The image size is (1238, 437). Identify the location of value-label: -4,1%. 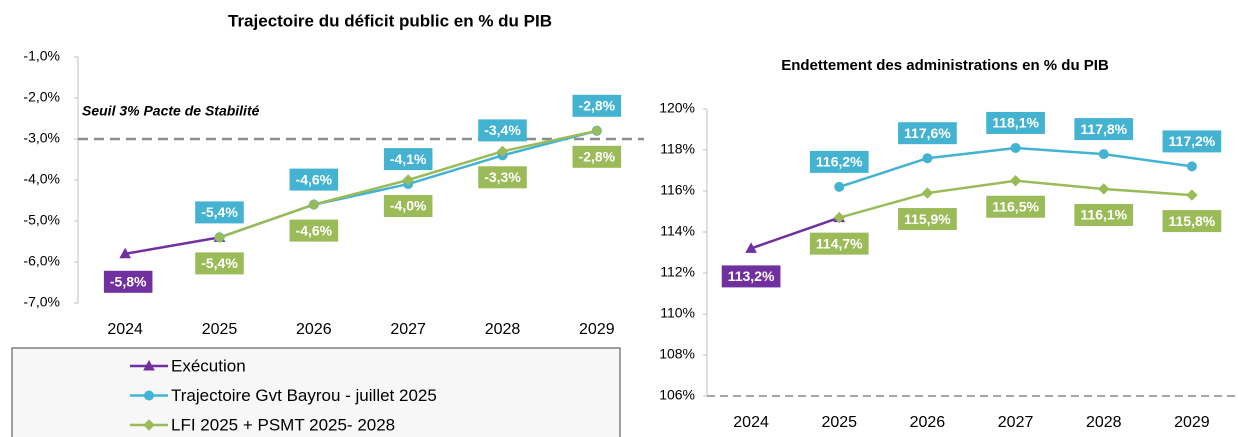
(408, 159).